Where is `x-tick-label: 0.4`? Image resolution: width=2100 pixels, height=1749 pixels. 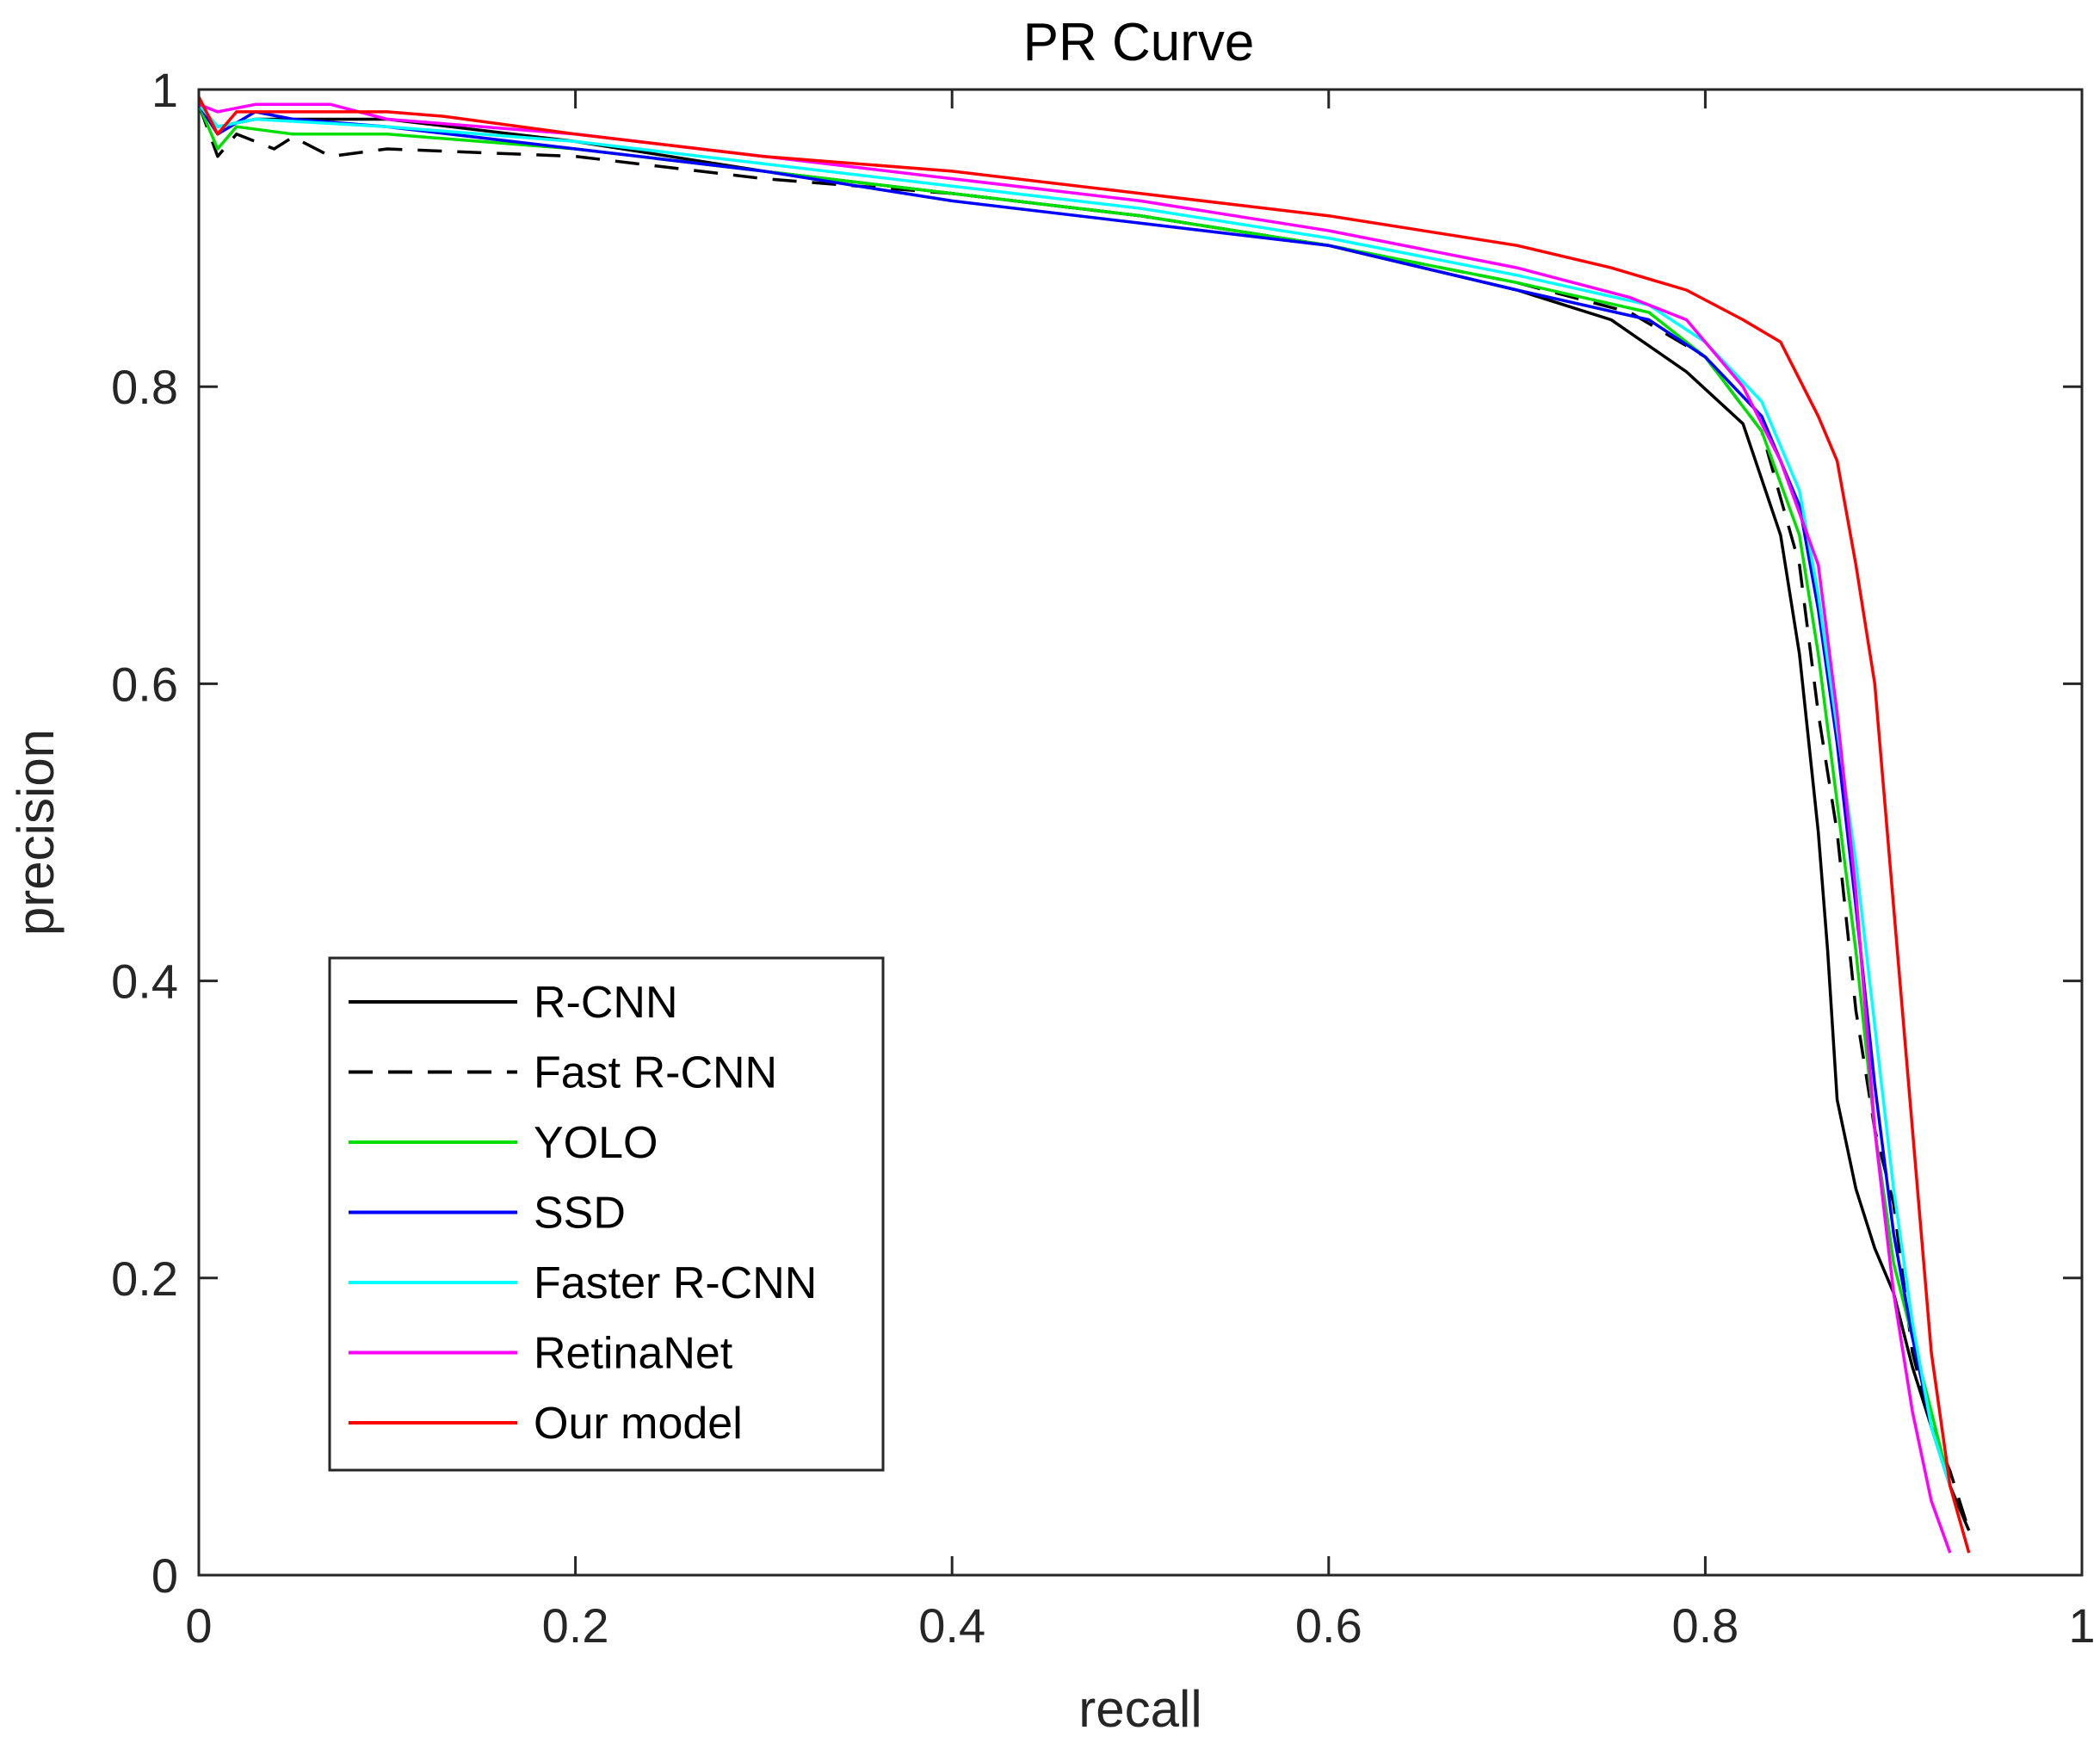
x-tick-label: 0.4 is located at coordinates (952, 1626).